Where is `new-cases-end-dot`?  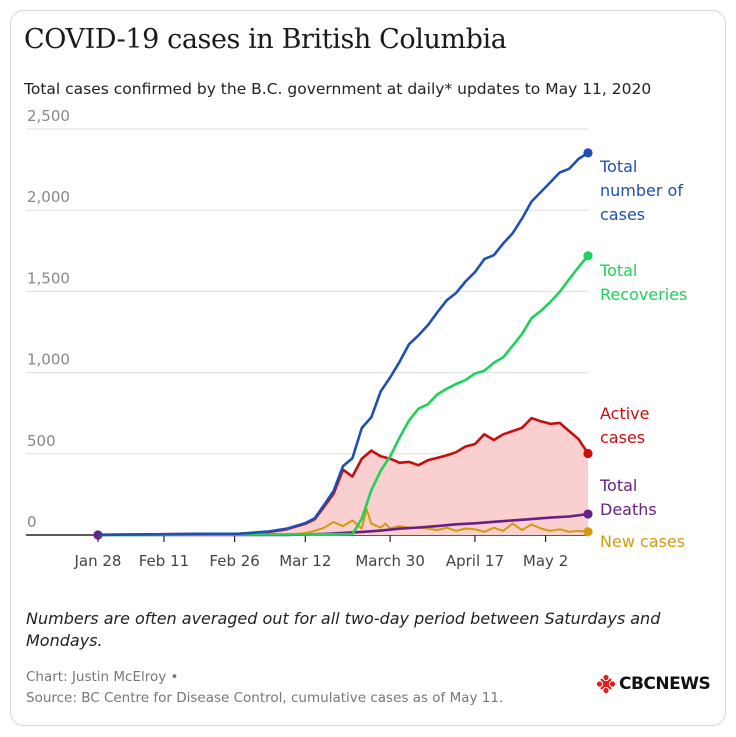 new-cases-end-dot is located at coordinates (588, 532).